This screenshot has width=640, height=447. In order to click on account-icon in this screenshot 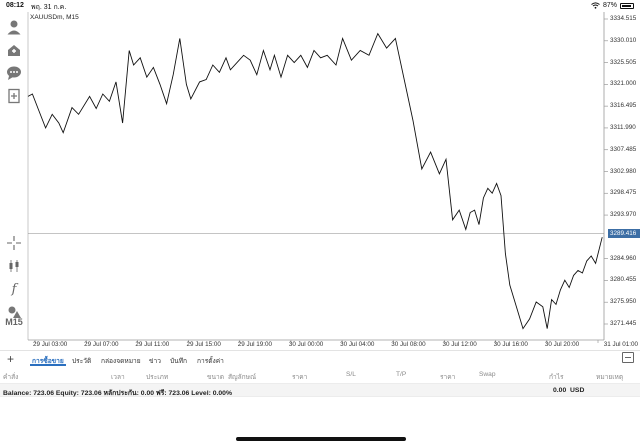, I will do `click(14, 27)`.